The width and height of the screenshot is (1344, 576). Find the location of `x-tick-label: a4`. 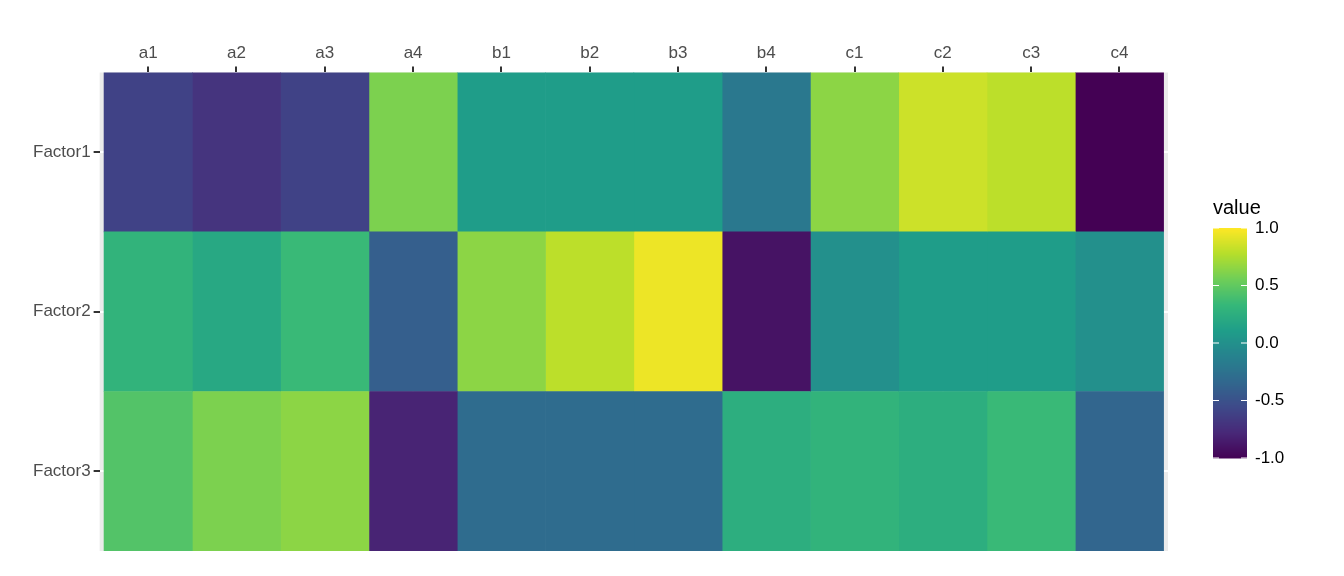

x-tick-label: a4 is located at coordinates (413, 52).